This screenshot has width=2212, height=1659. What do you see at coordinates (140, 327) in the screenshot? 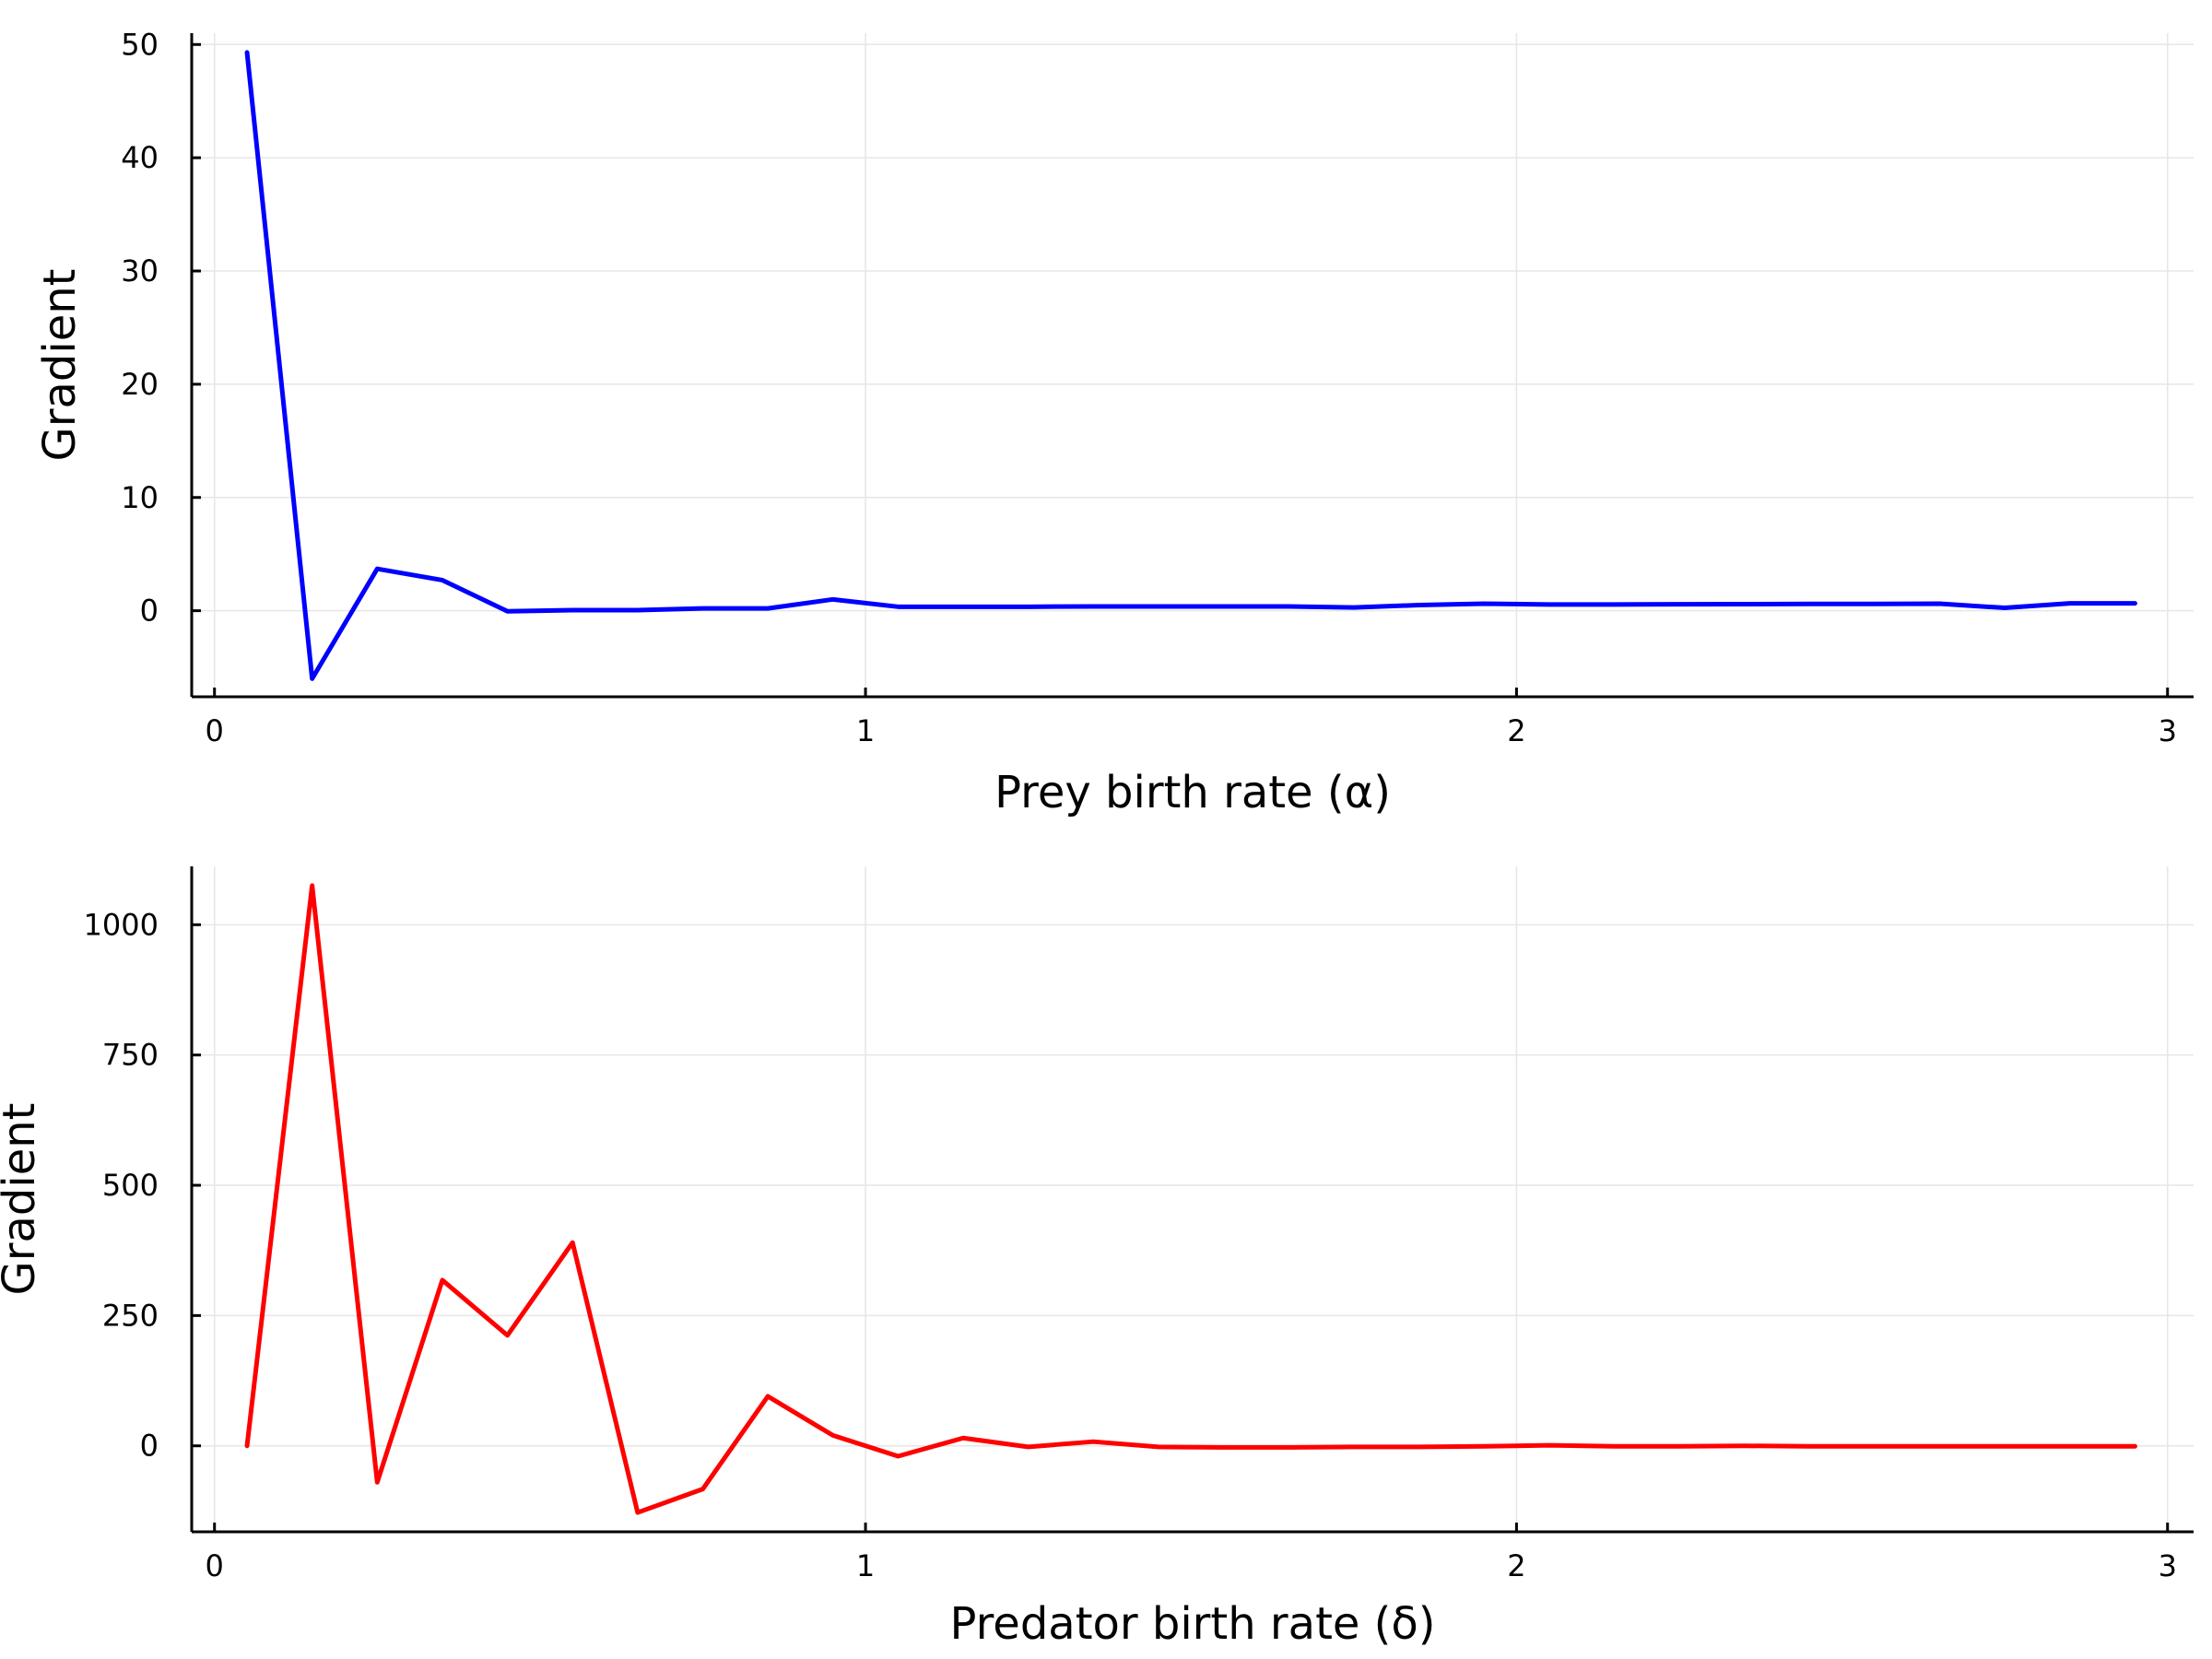
I see `y-tick-labels: 0 10 20 30 40 50` at bounding box center [140, 327].